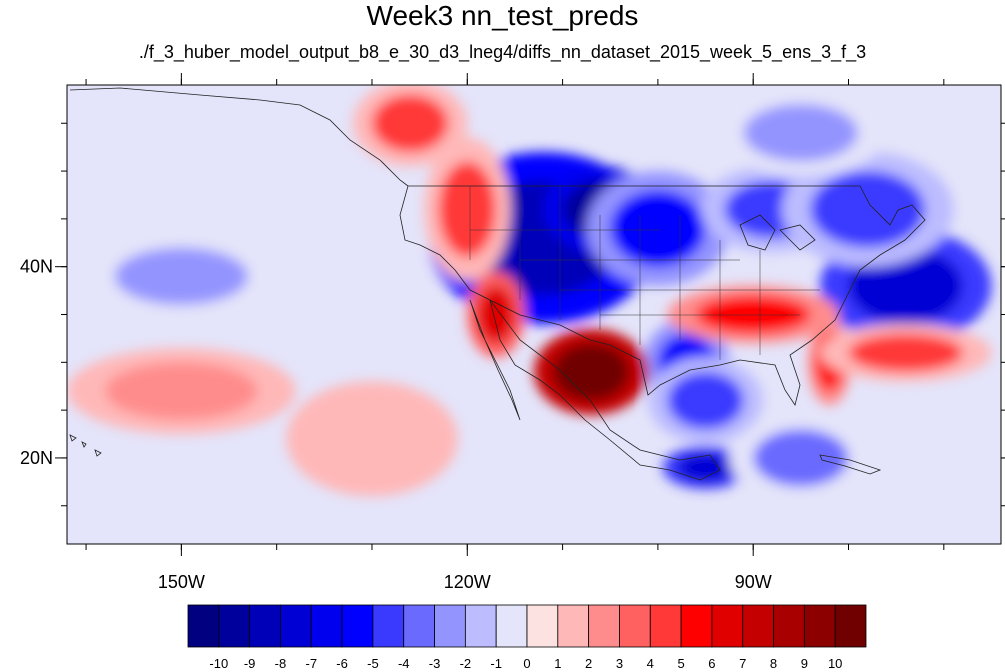 The image size is (1005, 672). I want to click on colorbar-label: -5, so click(373, 663).